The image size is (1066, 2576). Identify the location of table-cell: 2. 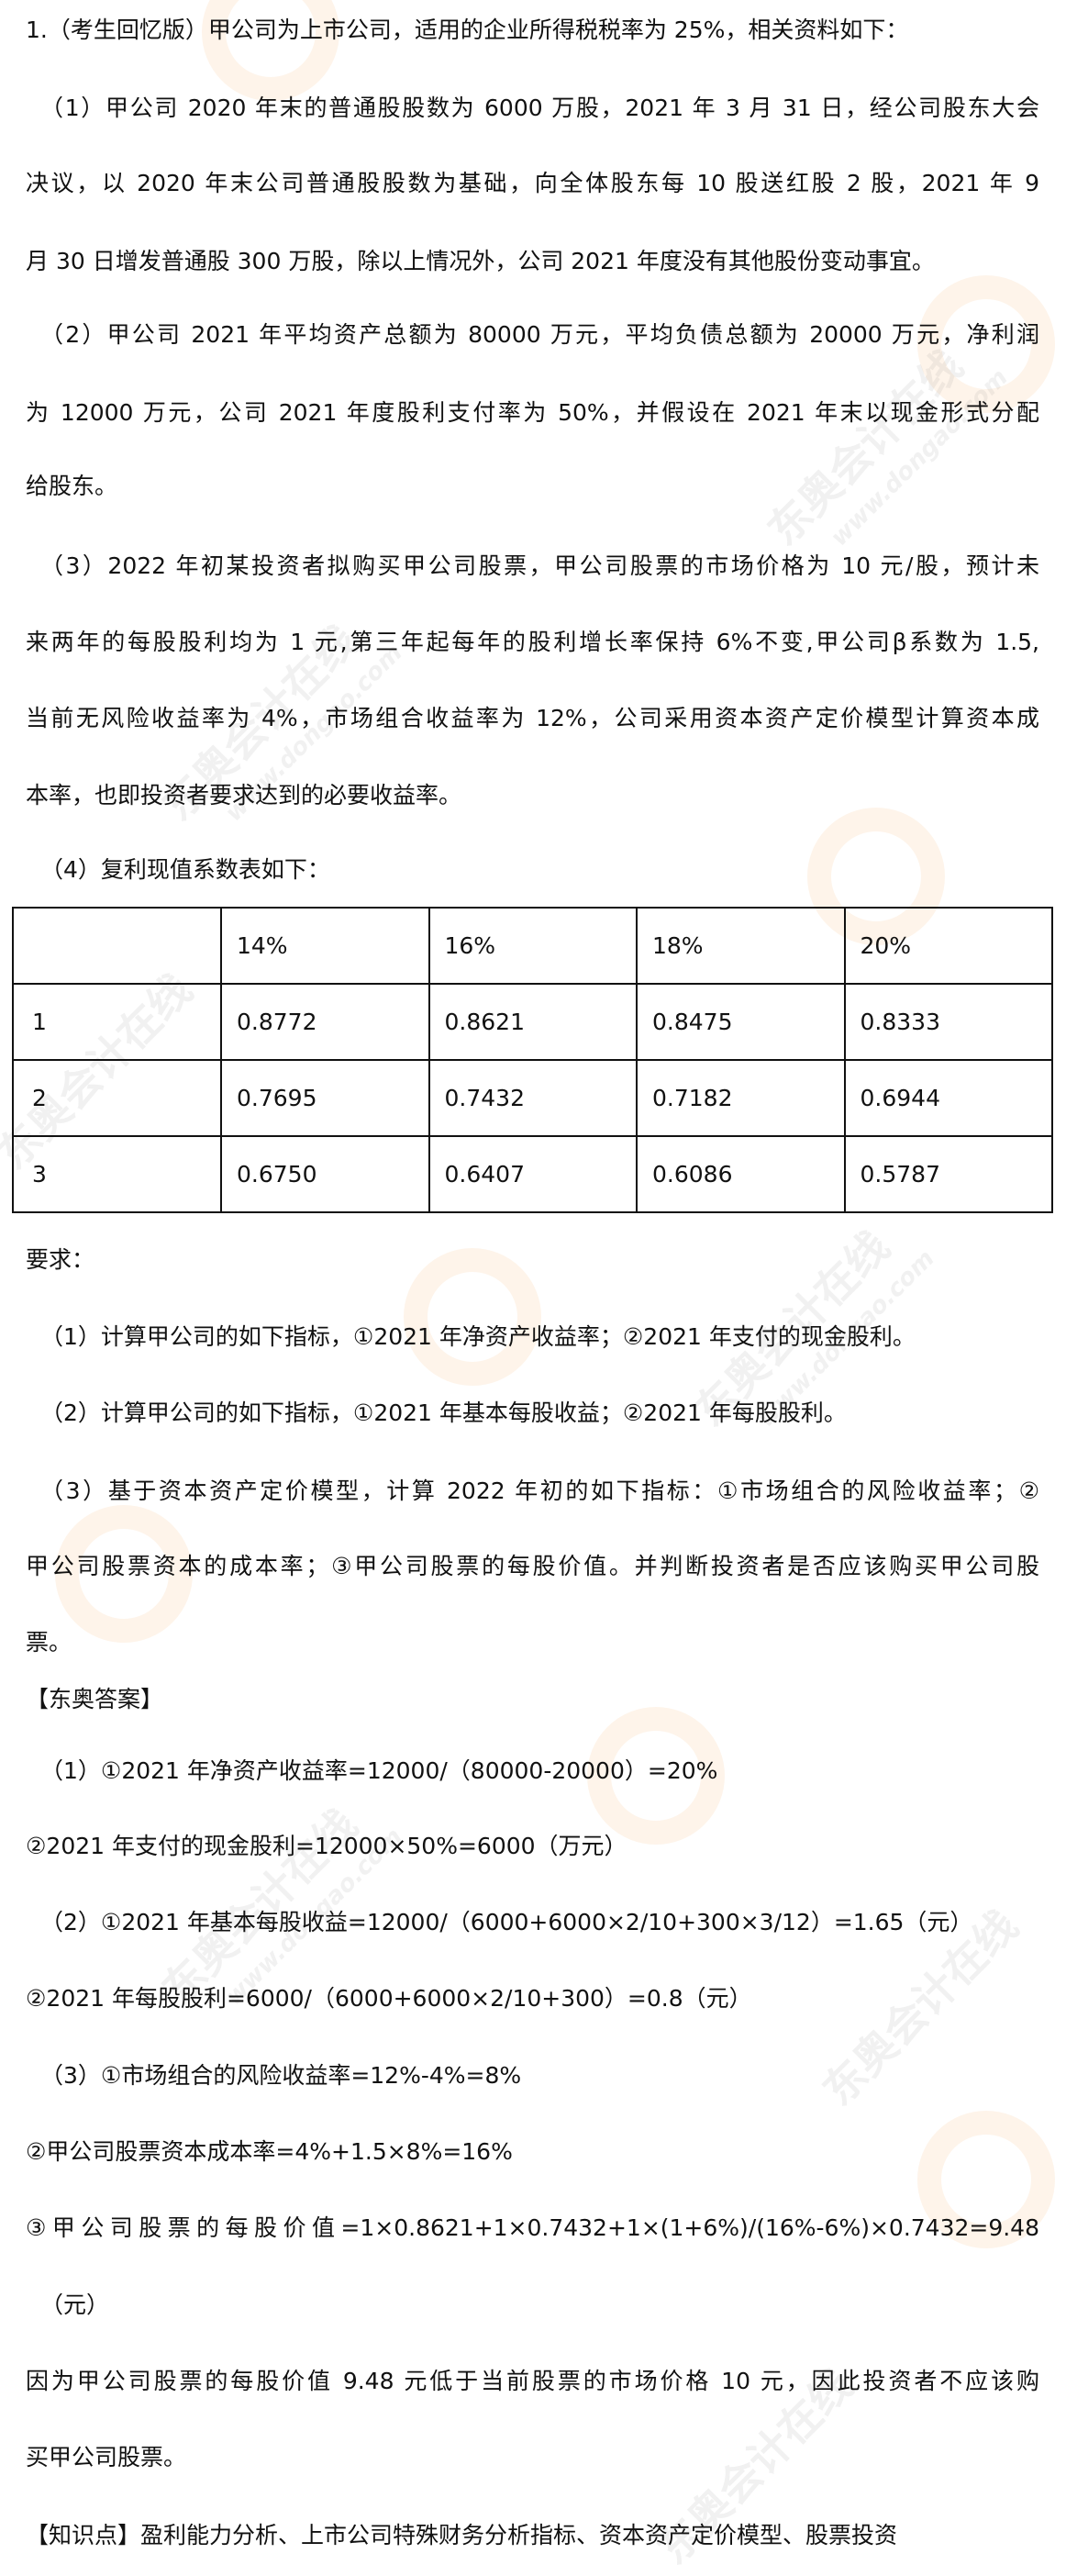
(117, 1098).